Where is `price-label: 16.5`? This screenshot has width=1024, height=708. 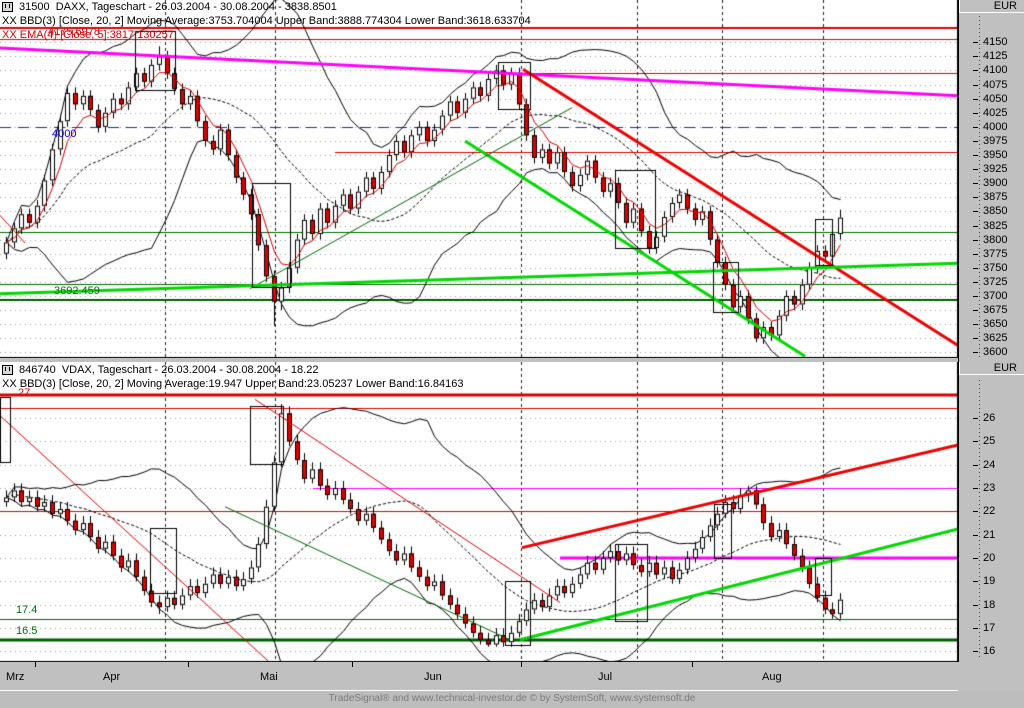
price-label: 16.5 is located at coordinates (27, 631).